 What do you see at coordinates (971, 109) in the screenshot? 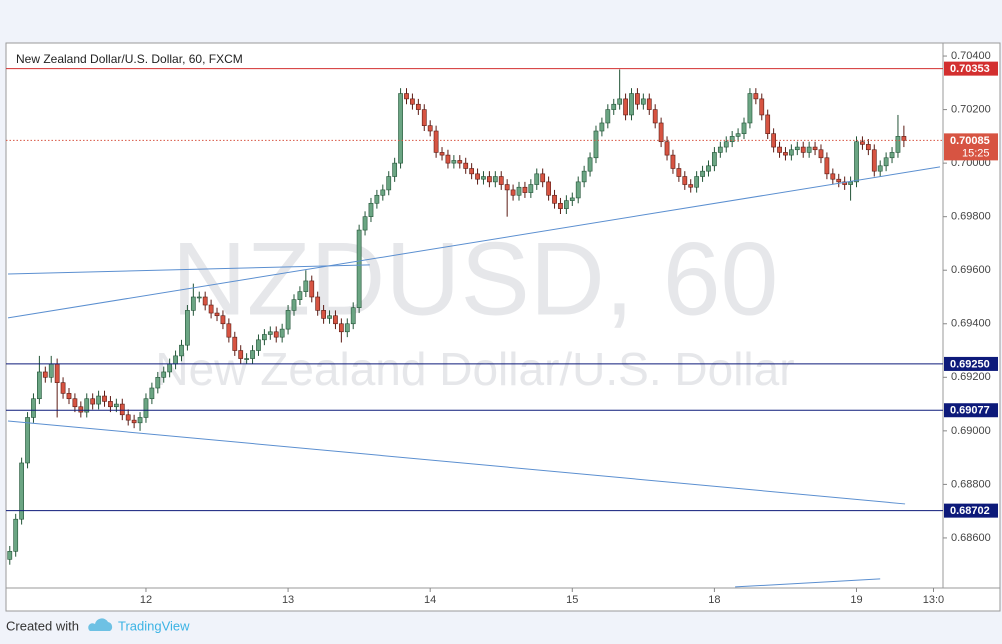
I see `y-tick-label: 0.70200` at bounding box center [971, 109].